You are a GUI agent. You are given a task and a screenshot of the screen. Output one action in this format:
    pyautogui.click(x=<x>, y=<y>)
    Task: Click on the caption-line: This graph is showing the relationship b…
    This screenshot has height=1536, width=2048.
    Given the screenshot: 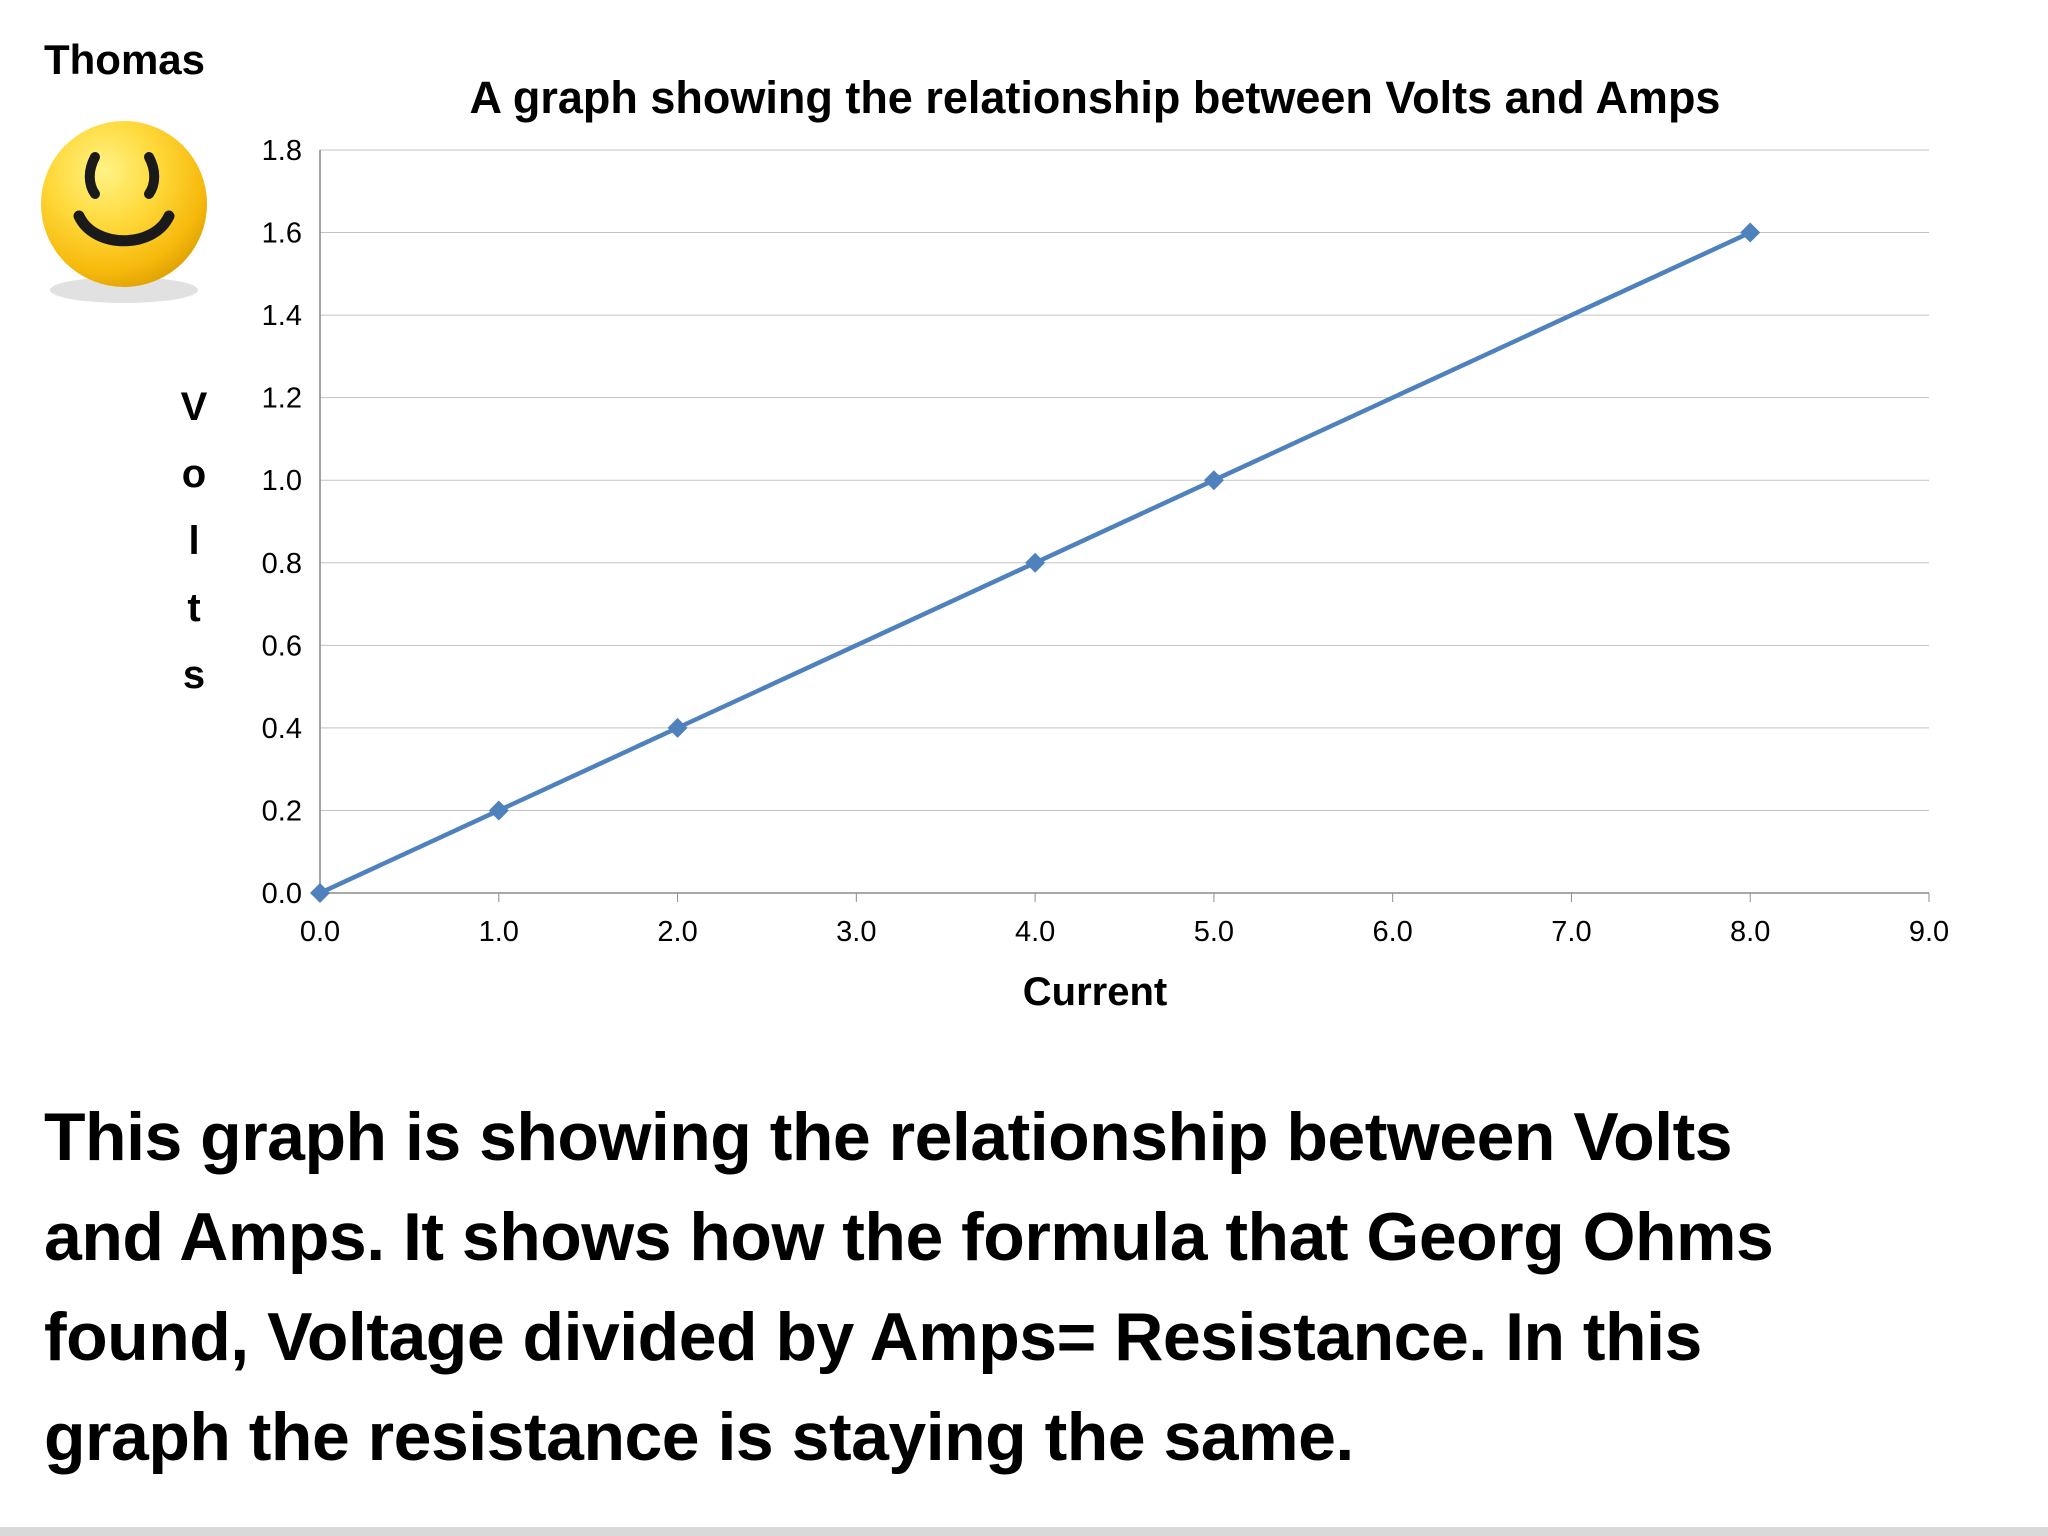 What is the action you would take?
    pyautogui.click(x=888, y=1137)
    